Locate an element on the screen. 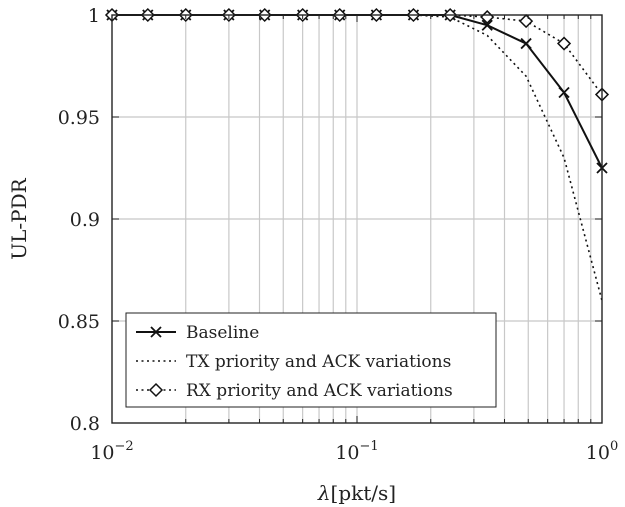  x-axis-symbol: λ is located at coordinates (324, 493).